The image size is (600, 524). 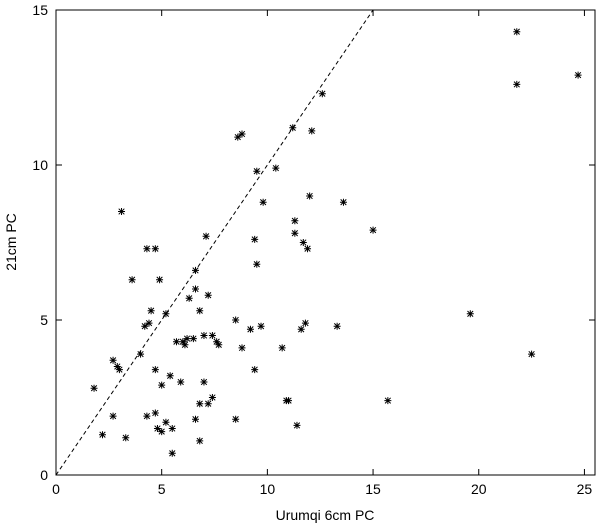 What do you see at coordinates (44, 320) in the screenshot?
I see `y-tick-label: 5` at bounding box center [44, 320].